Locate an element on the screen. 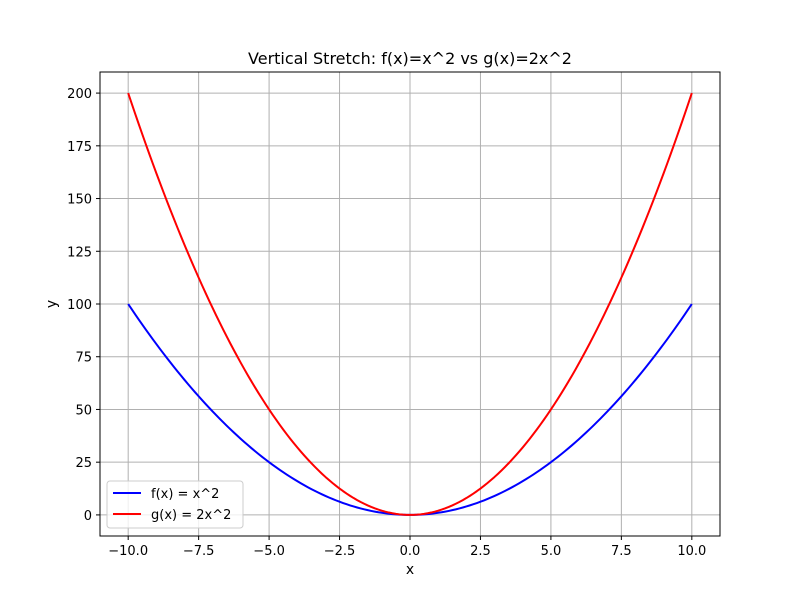 The width and height of the screenshot is (800, 600). legend-label-f: f(x) = x^2 is located at coordinates (185, 494).